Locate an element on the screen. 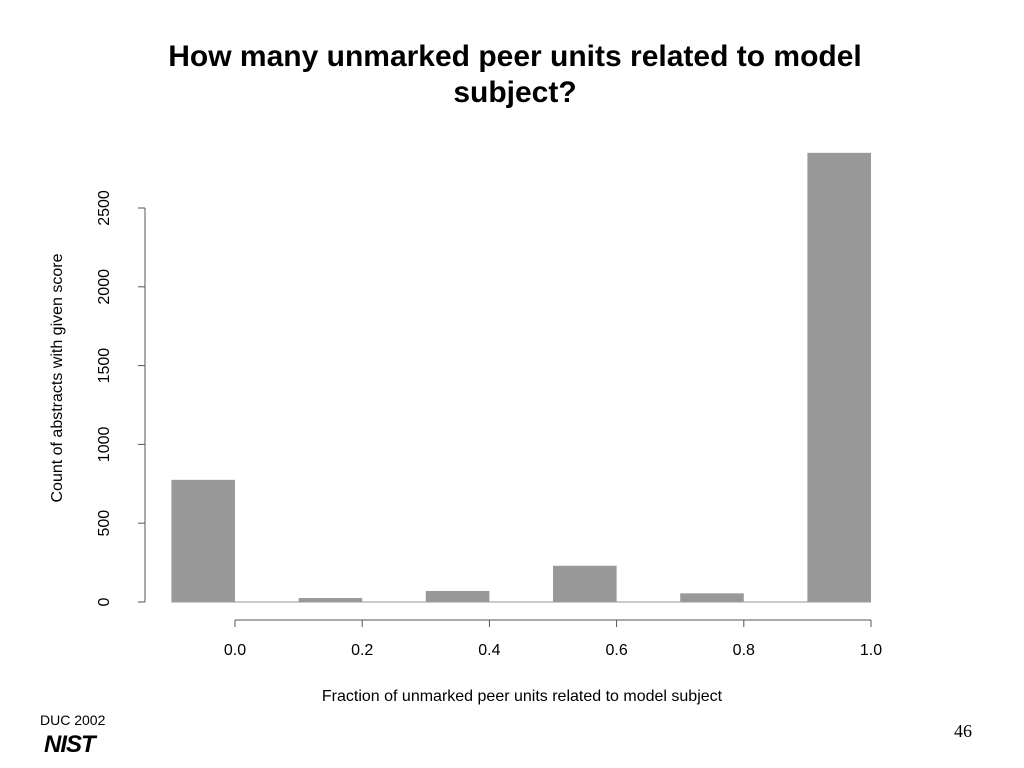 The height and width of the screenshot is (768, 1024). y-axis-label: Count of abstracts with given score is located at coordinates (57, 377).